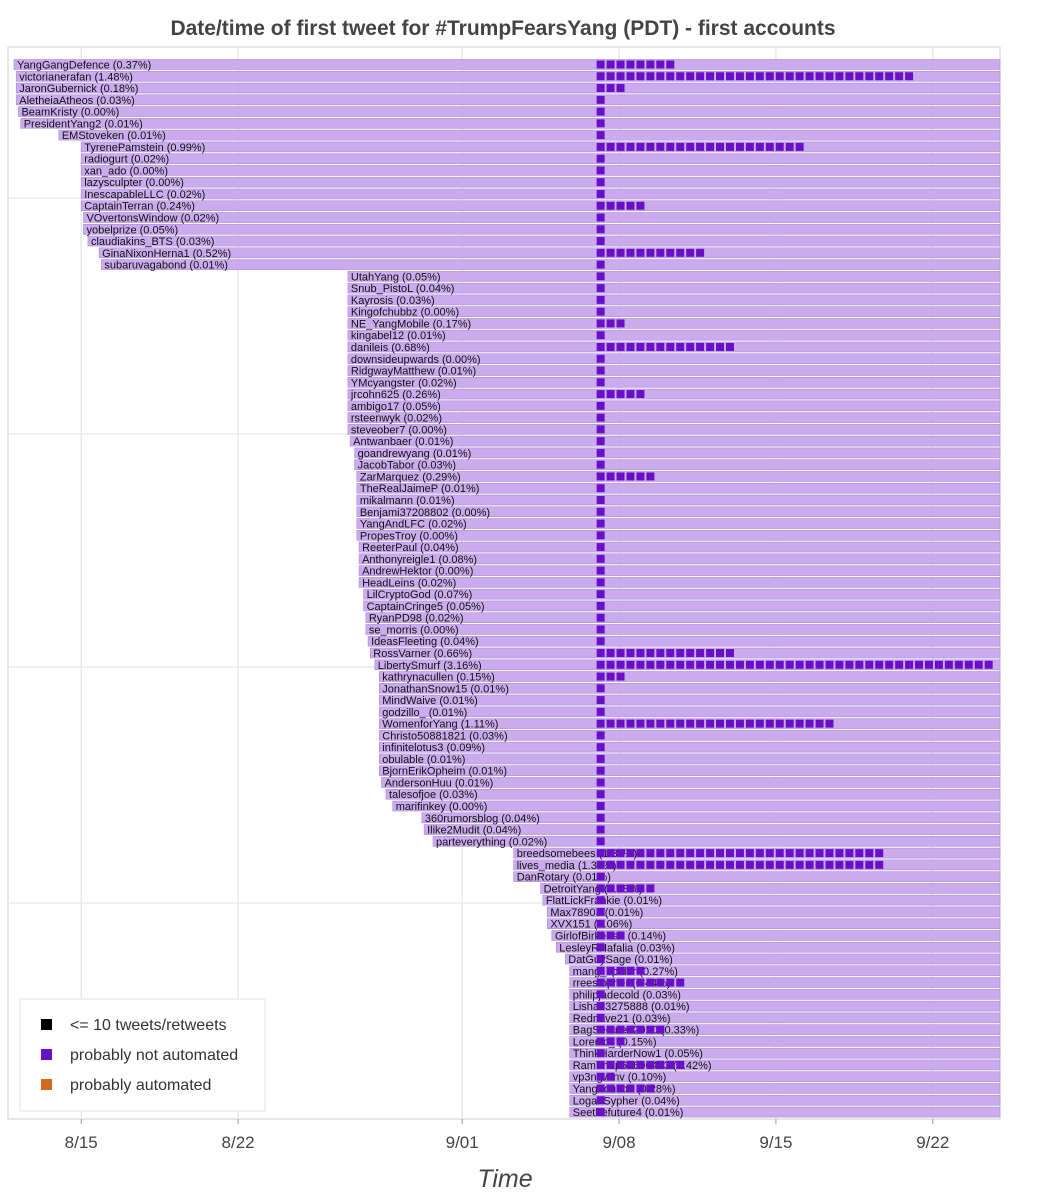 Image resolution: width=1038 pixels, height=1200 pixels. I want to click on x-tick-label: 9/01, so click(462, 1142).